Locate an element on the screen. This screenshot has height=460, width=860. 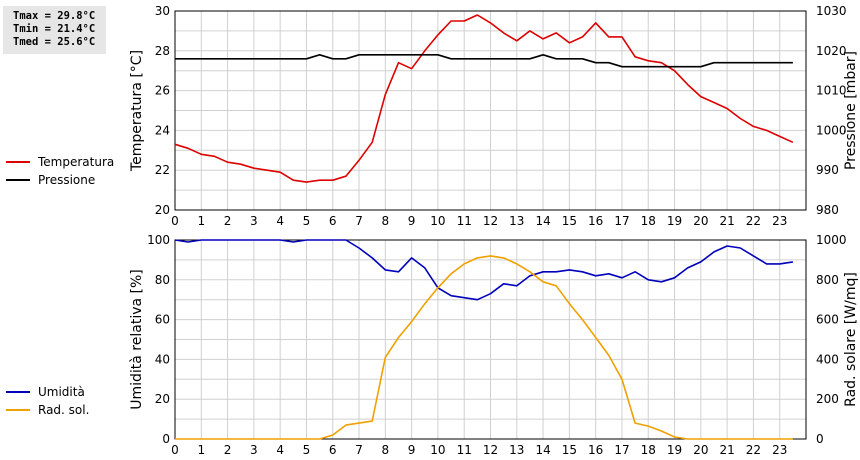
y-tick-label-left: 60 is located at coordinates (162, 320).